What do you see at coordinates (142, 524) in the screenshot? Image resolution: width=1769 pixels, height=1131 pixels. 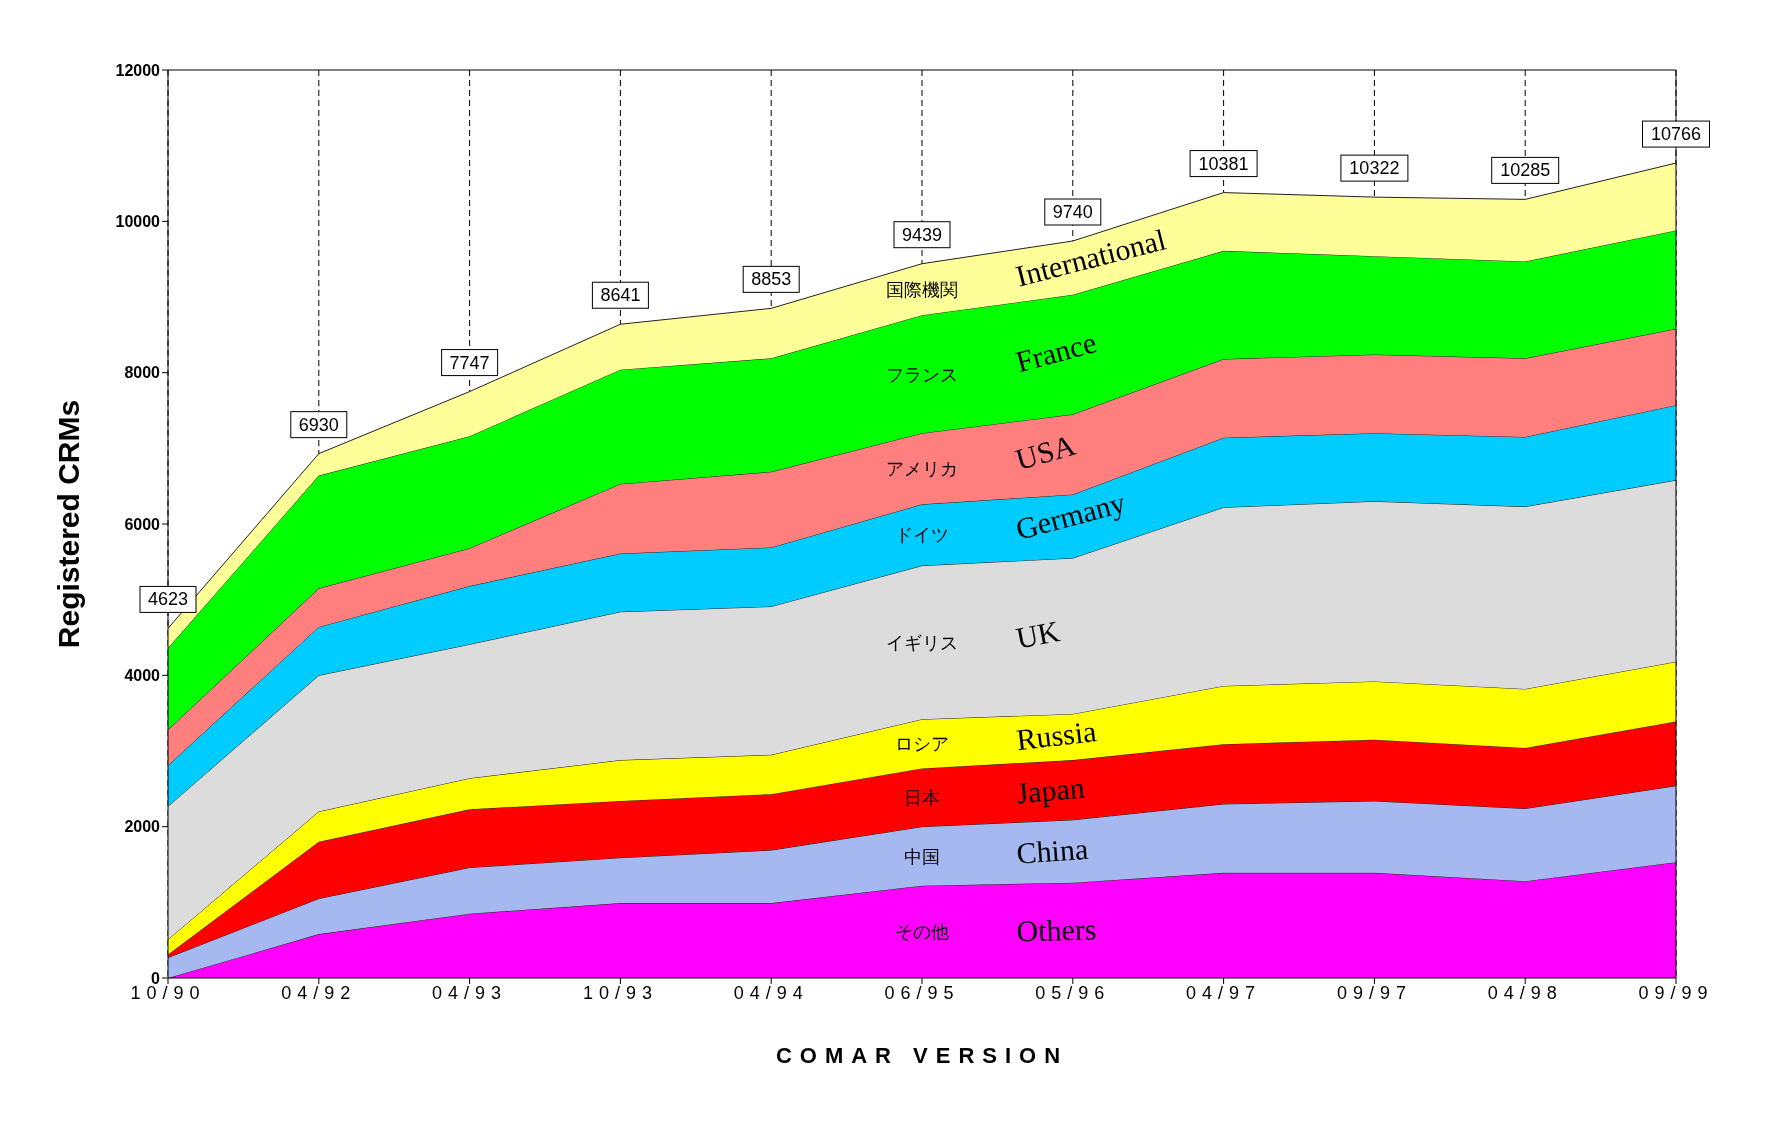 I see `y-tick-label: 6000` at bounding box center [142, 524].